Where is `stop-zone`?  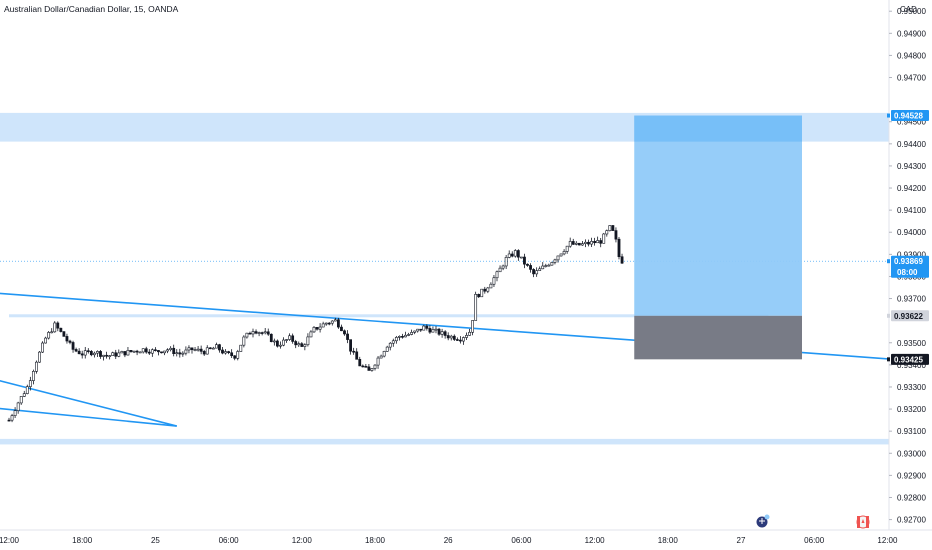 stop-zone is located at coordinates (718, 337).